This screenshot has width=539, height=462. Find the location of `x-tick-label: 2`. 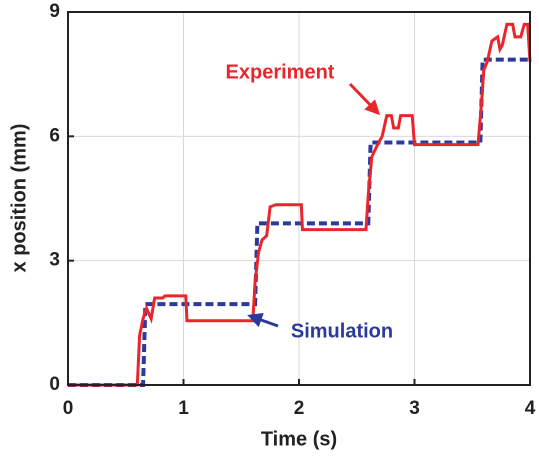

x-tick-label: 2 is located at coordinates (299, 408).